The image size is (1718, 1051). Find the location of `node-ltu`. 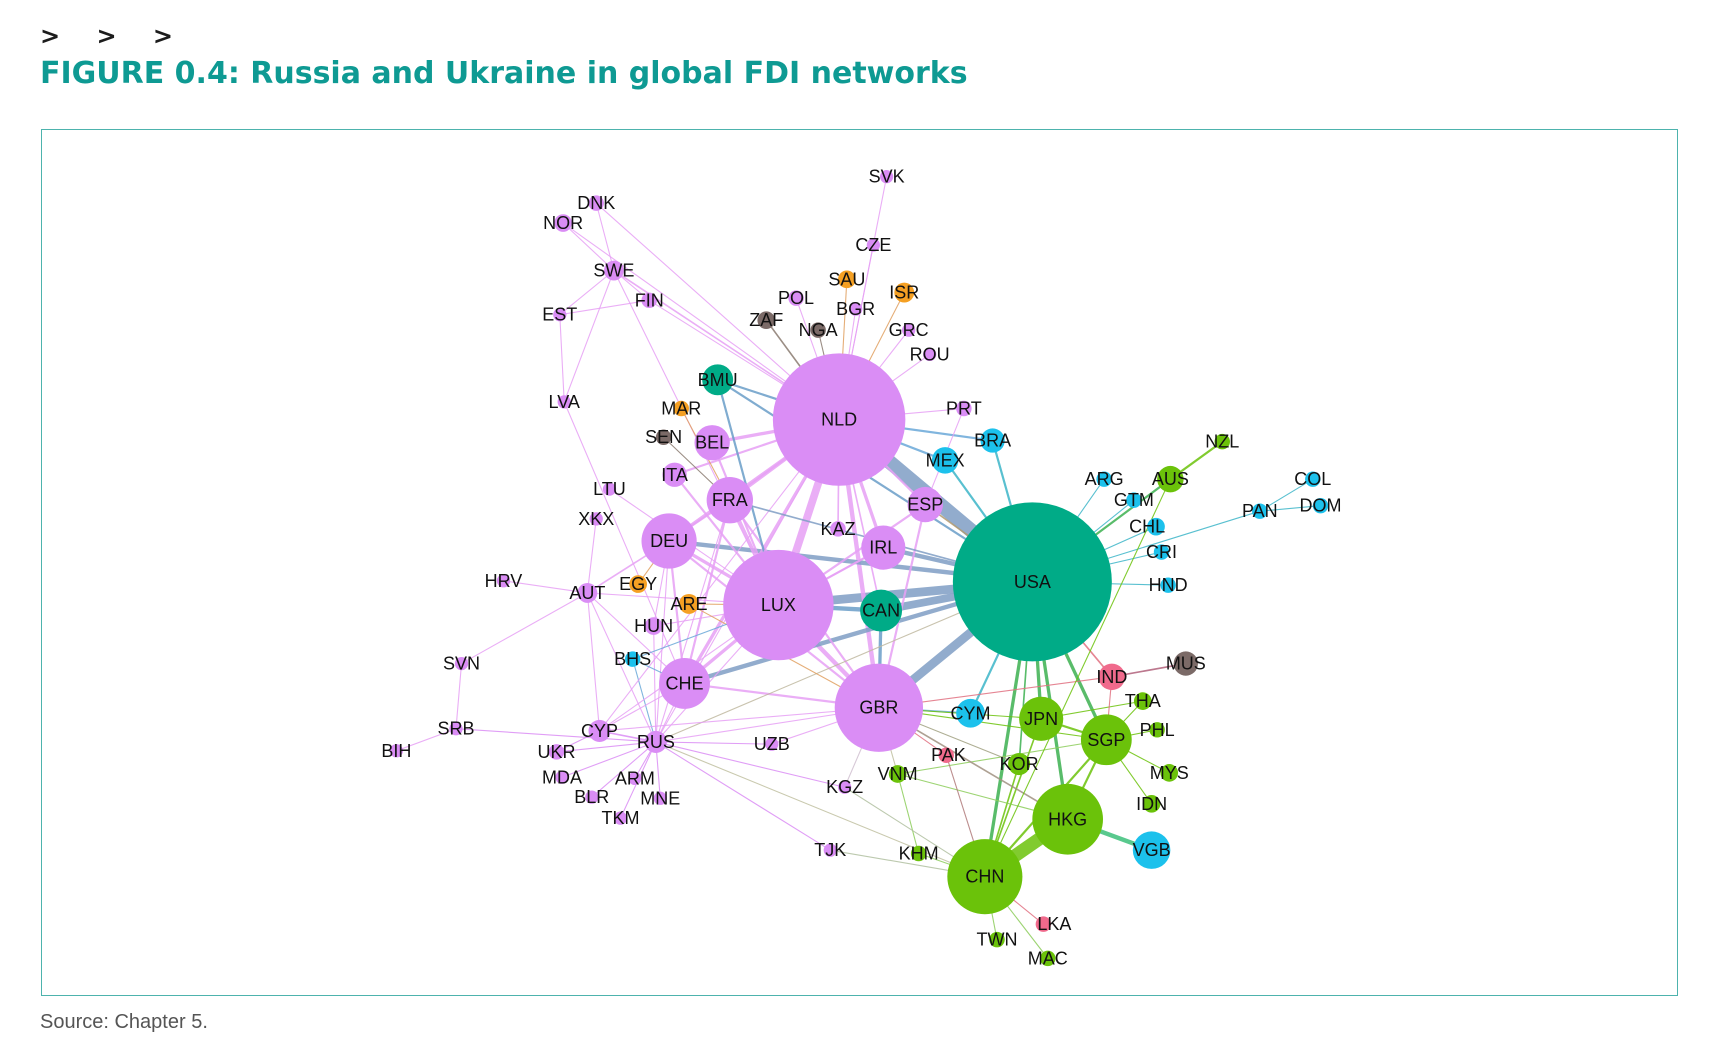

node-ltu is located at coordinates (609, 489).